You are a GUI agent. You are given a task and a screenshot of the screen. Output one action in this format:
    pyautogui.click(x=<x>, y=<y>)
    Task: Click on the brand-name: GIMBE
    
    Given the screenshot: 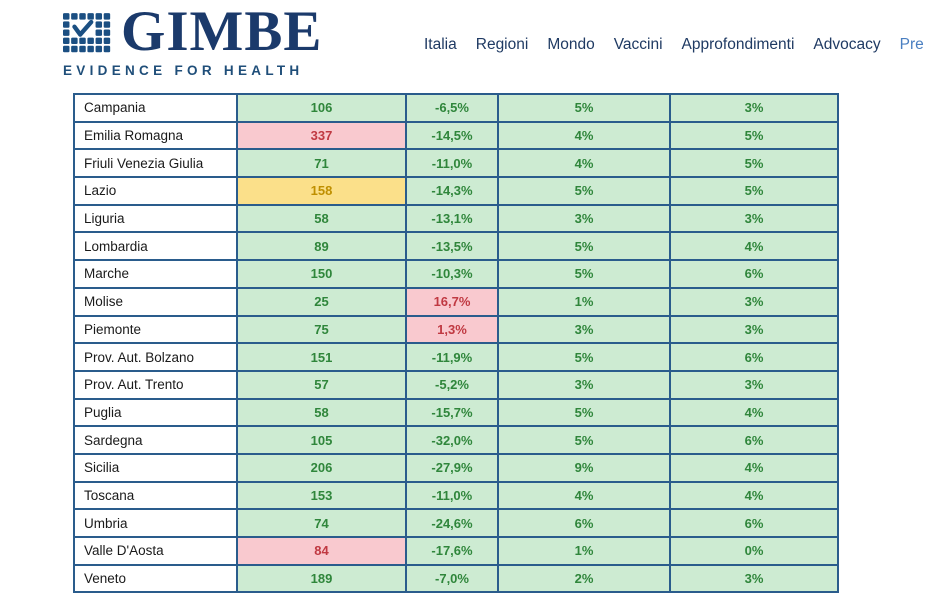 What is the action you would take?
    pyautogui.click(x=222, y=31)
    